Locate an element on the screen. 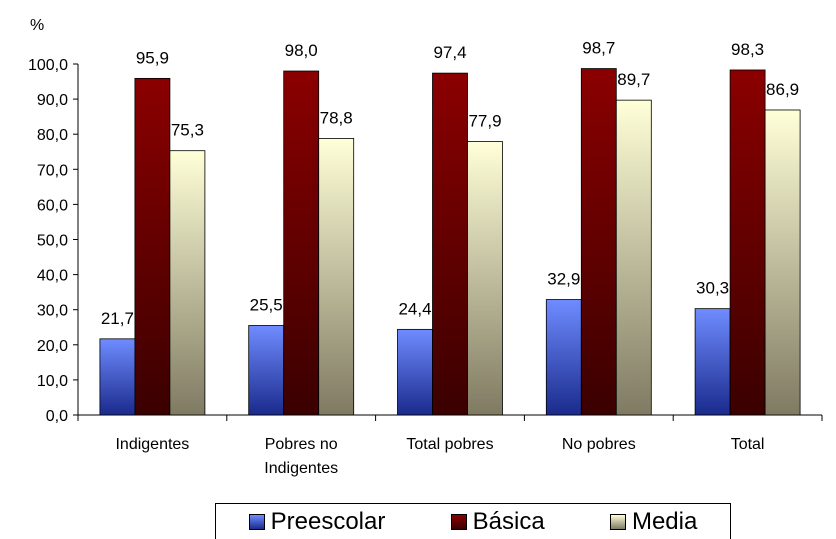 The height and width of the screenshot is (539, 836). y-tick-label: 70,0 is located at coordinates (52, 170).